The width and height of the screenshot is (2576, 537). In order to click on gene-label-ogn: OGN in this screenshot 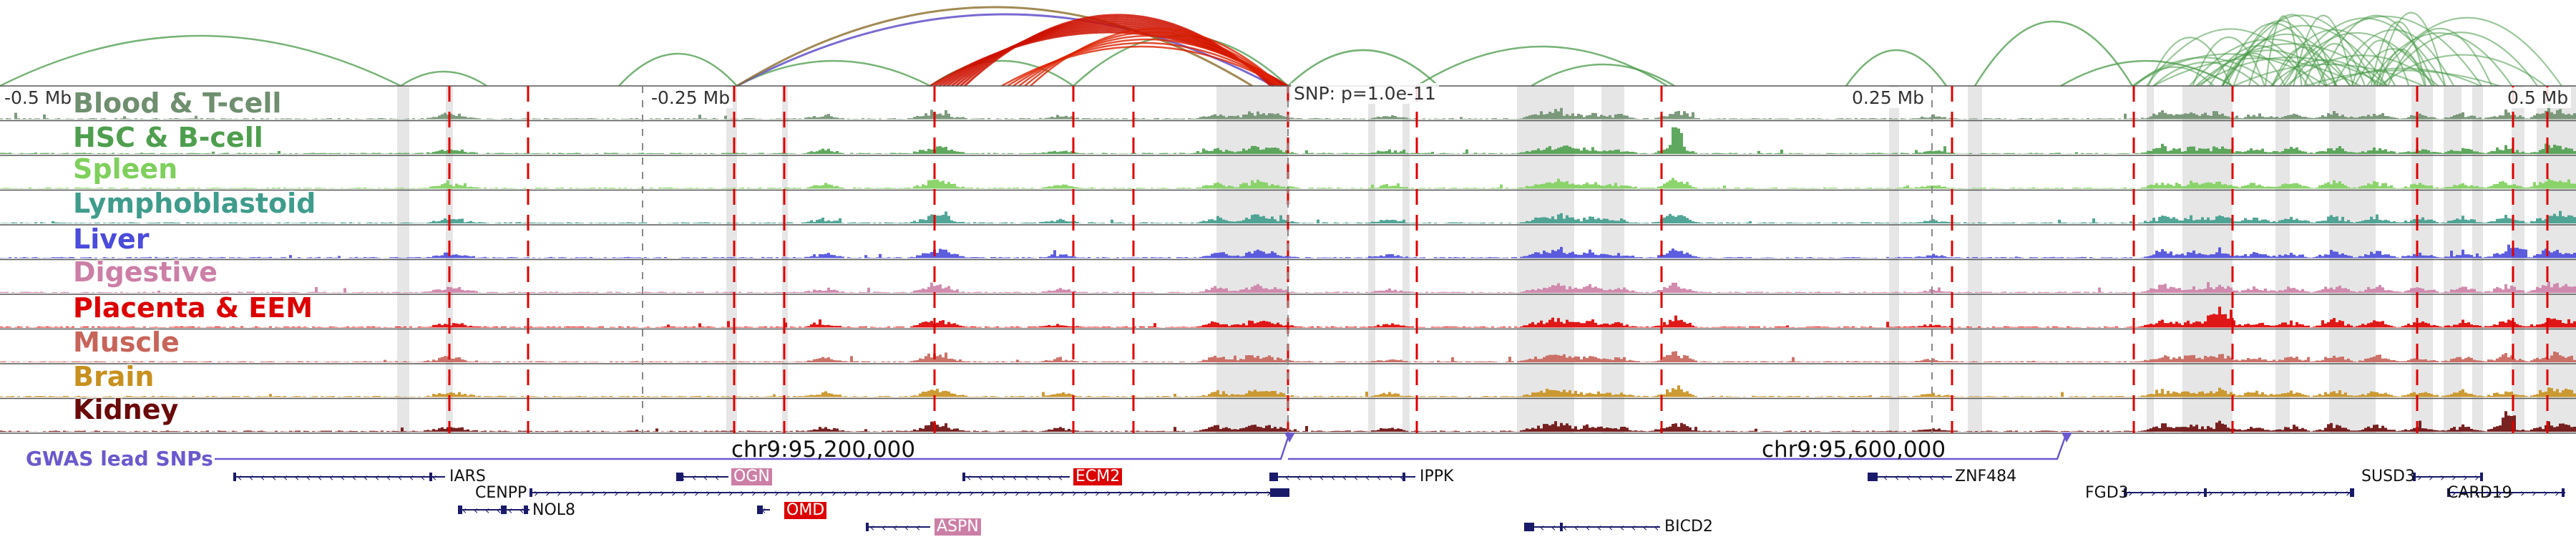, I will do `click(752, 476)`.